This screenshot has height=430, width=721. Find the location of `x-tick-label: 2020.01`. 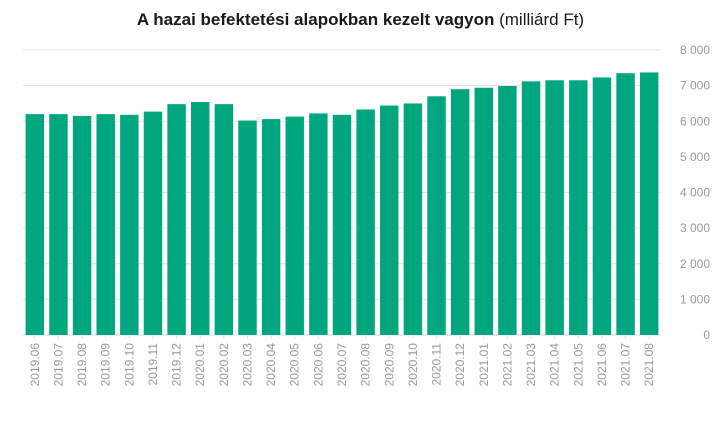

x-tick-label: 2020.01 is located at coordinates (200, 365).